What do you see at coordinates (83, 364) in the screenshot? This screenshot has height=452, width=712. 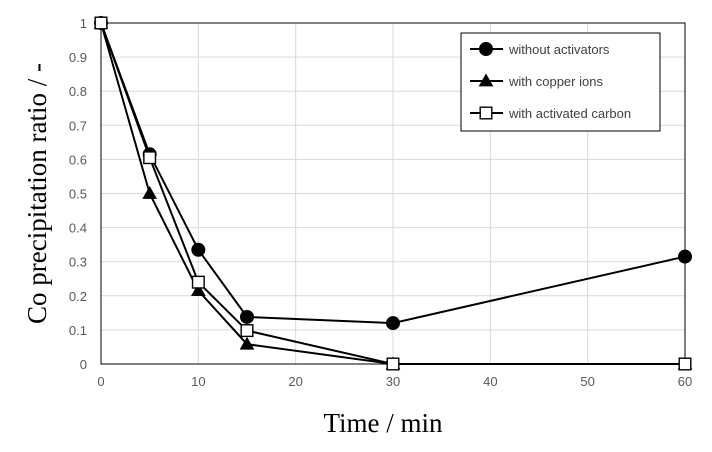 I see `y-tick-label: 0` at bounding box center [83, 364].